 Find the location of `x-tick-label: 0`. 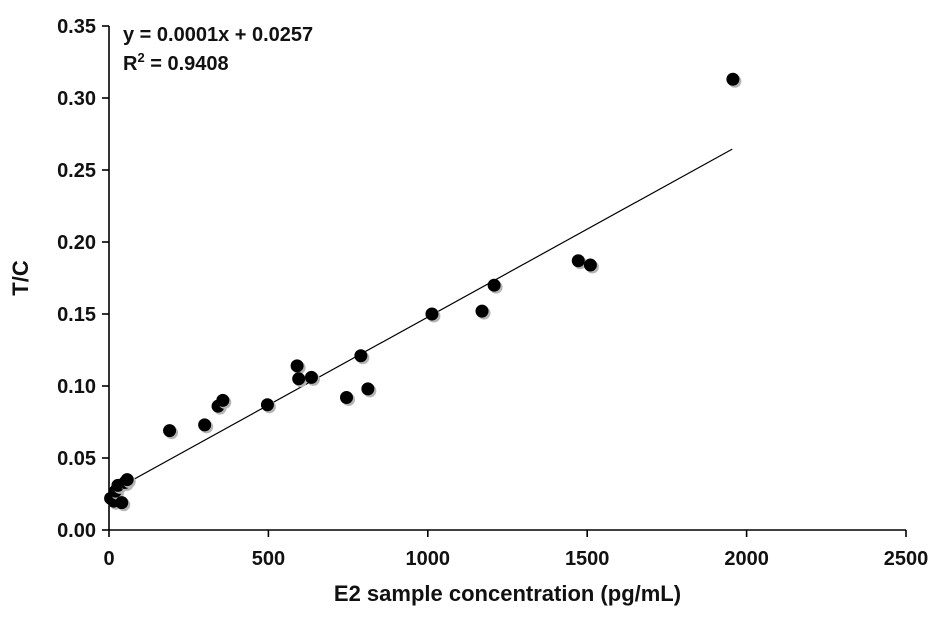

x-tick-label: 0 is located at coordinates (108, 559).